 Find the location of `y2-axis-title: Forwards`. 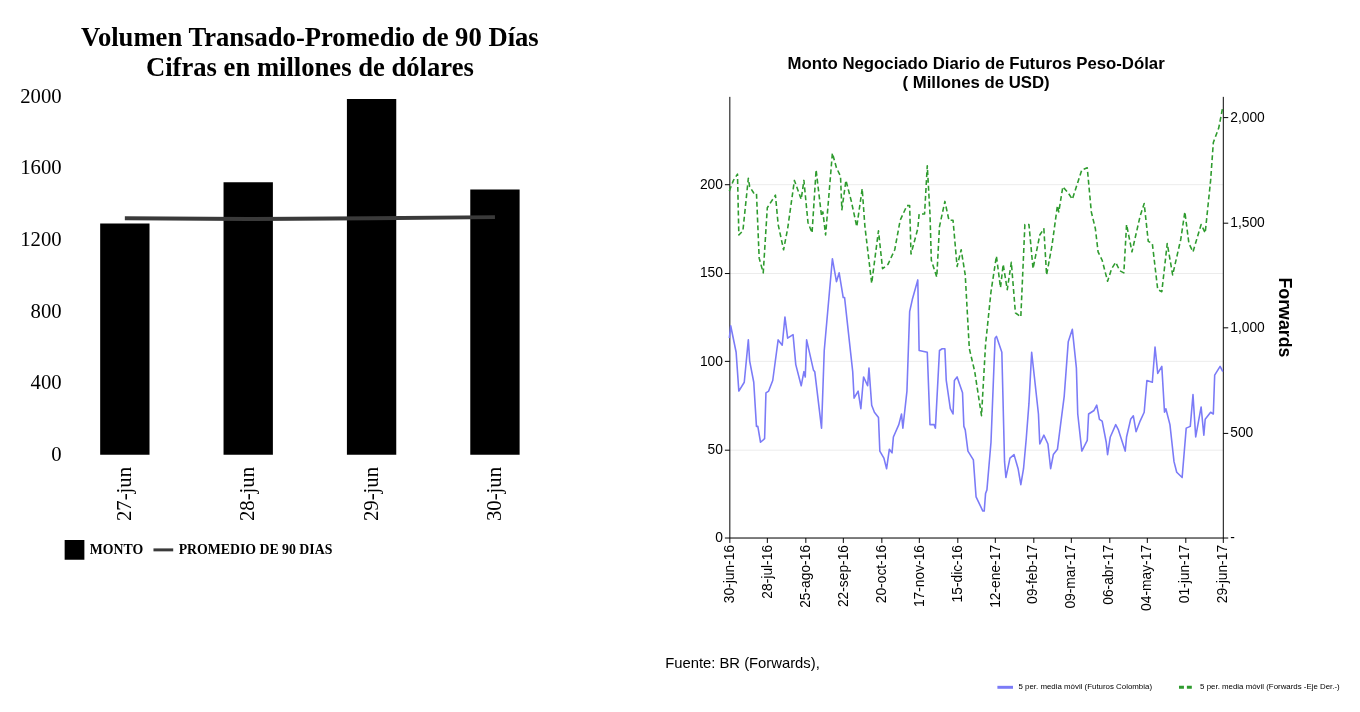

y2-axis-title: Forwards is located at coordinates (1284, 317).